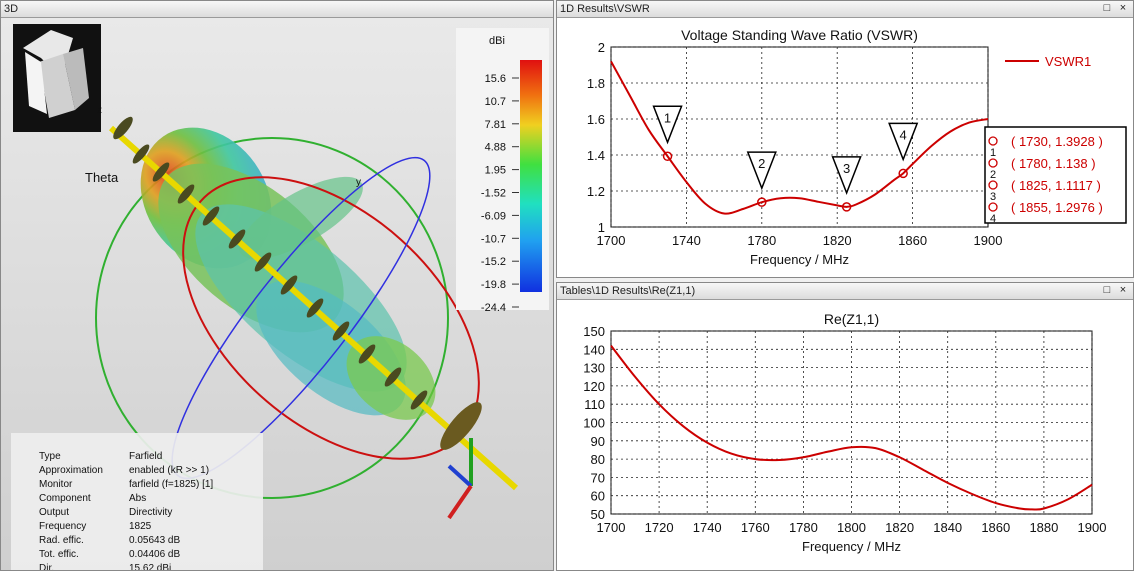  I want to click on info-key: Rad. effic., so click(61, 540).